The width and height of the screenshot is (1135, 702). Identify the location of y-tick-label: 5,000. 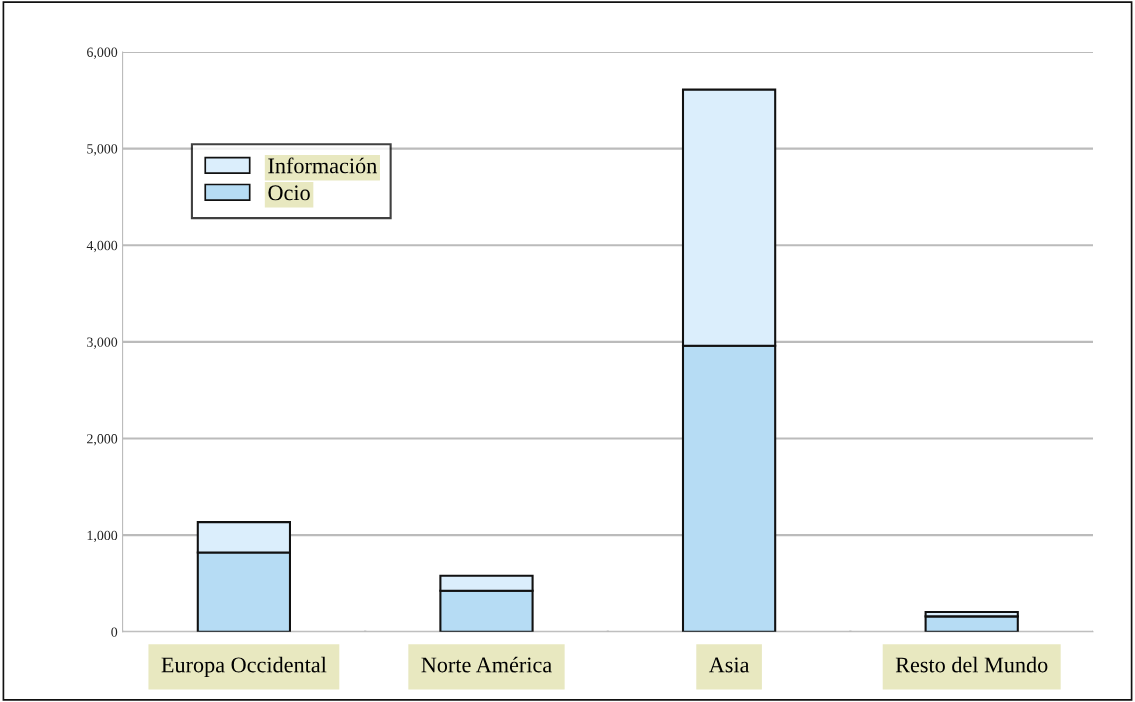
(102, 150).